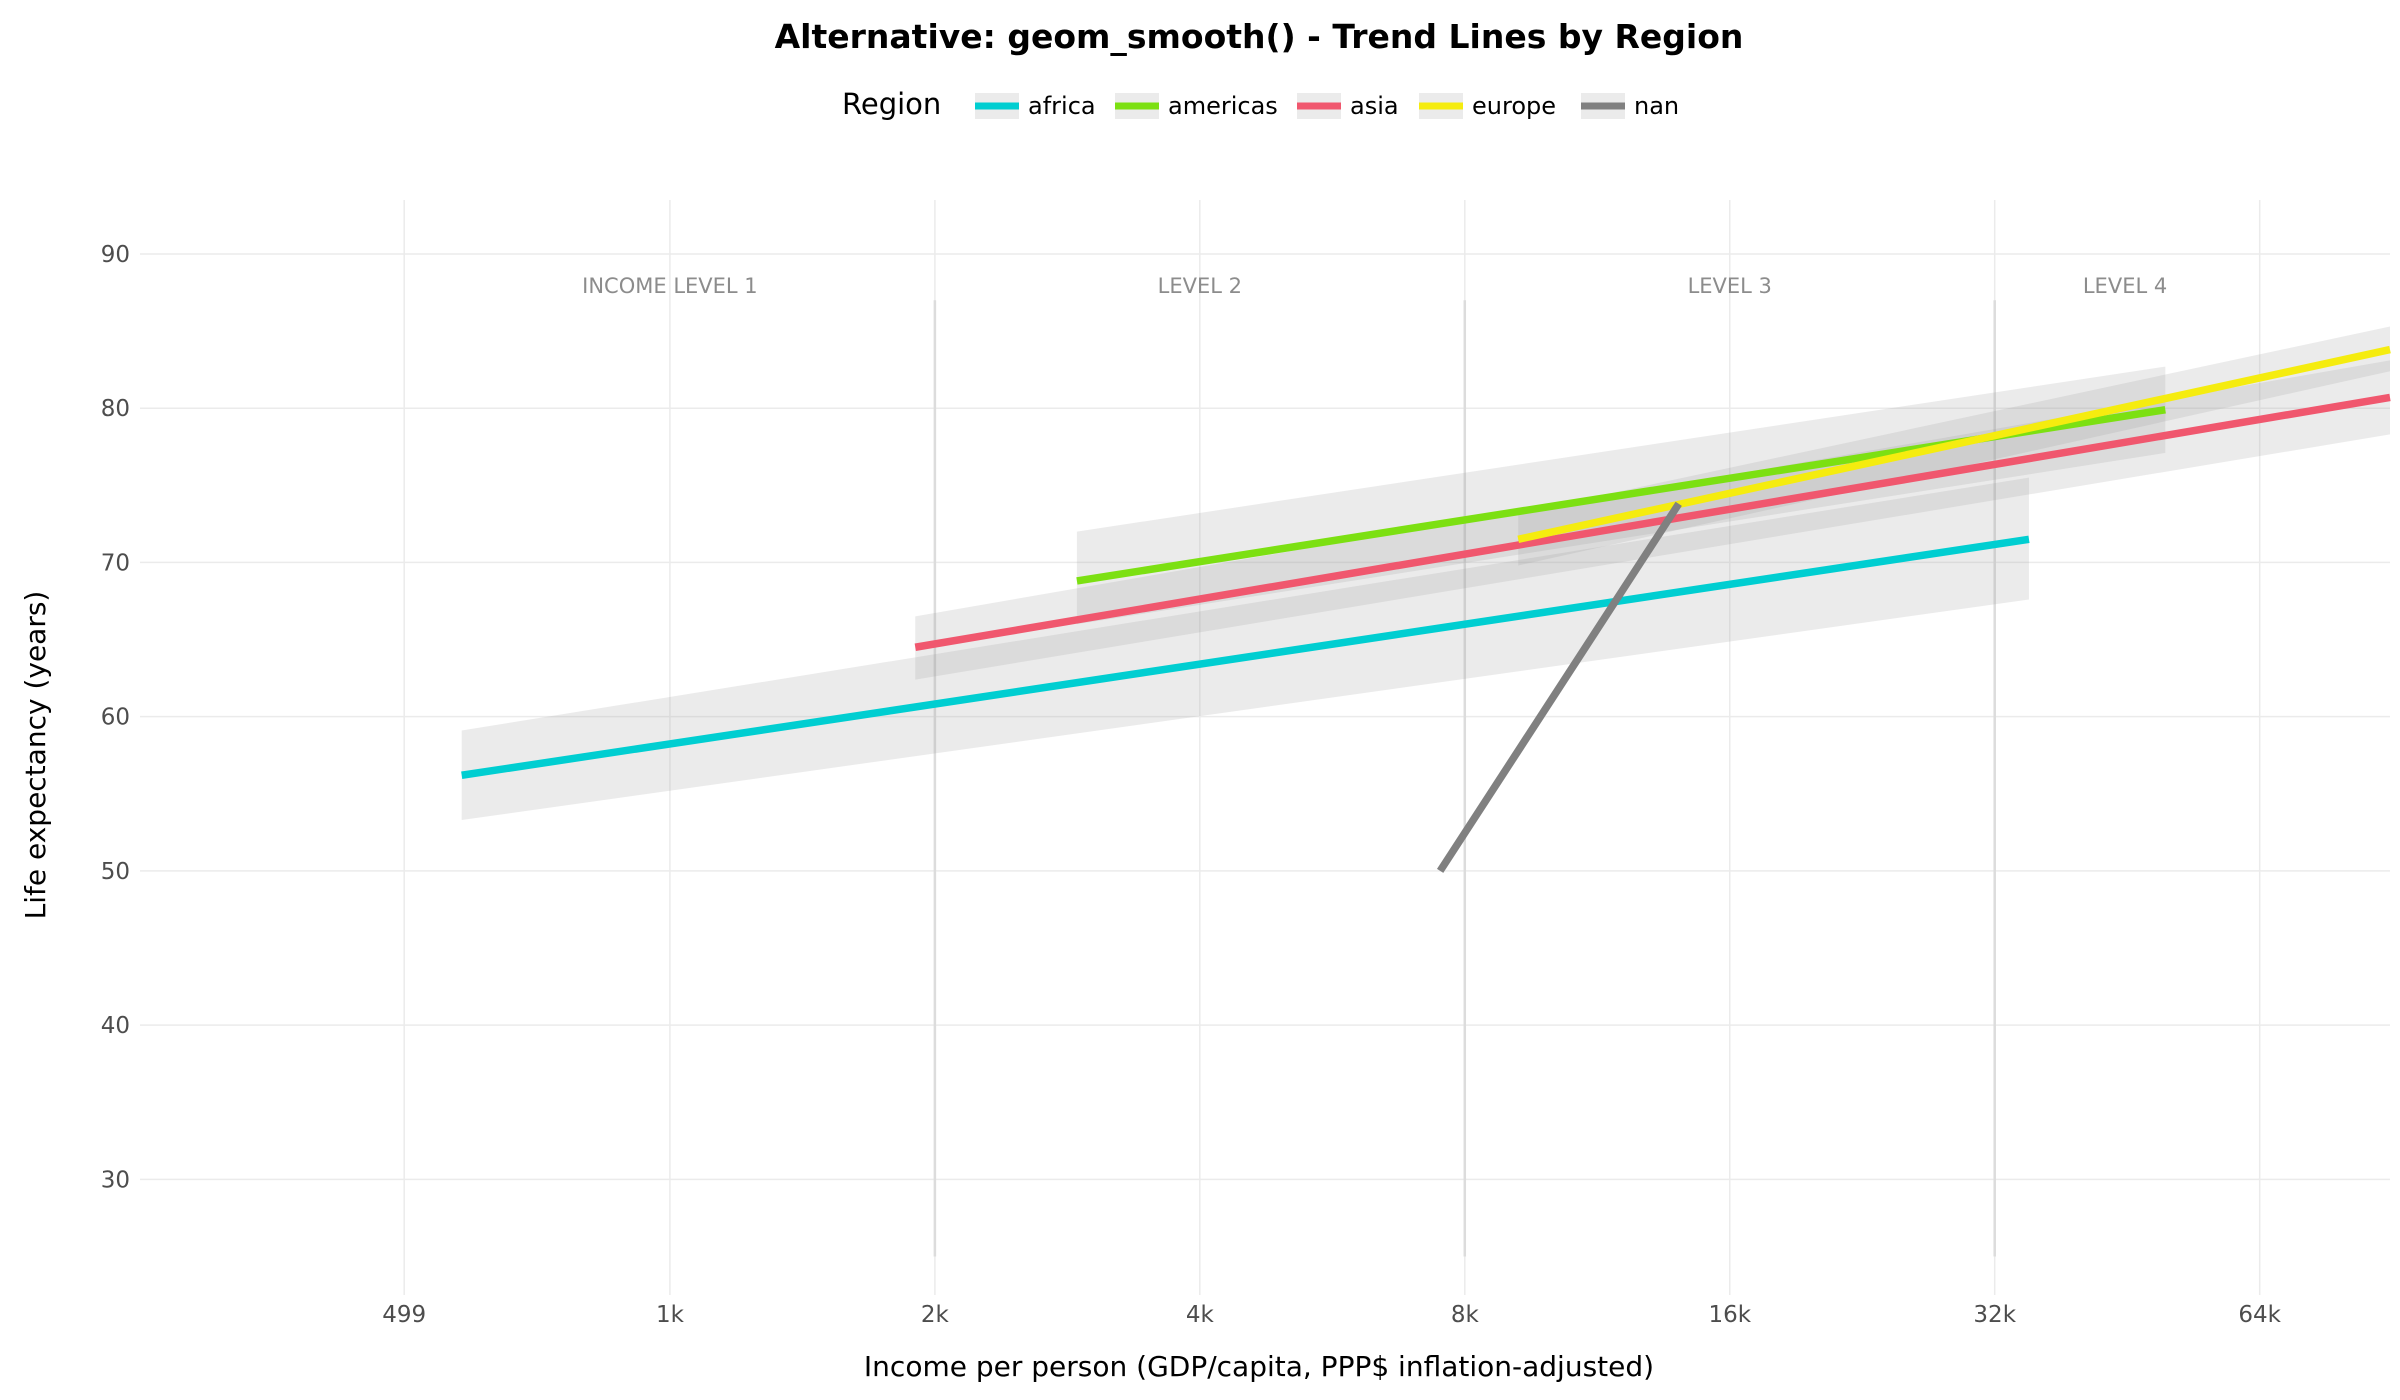 This screenshot has width=2400, height=1400. I want to click on income-level-label: INCOME LEVEL 1, so click(670, 286).